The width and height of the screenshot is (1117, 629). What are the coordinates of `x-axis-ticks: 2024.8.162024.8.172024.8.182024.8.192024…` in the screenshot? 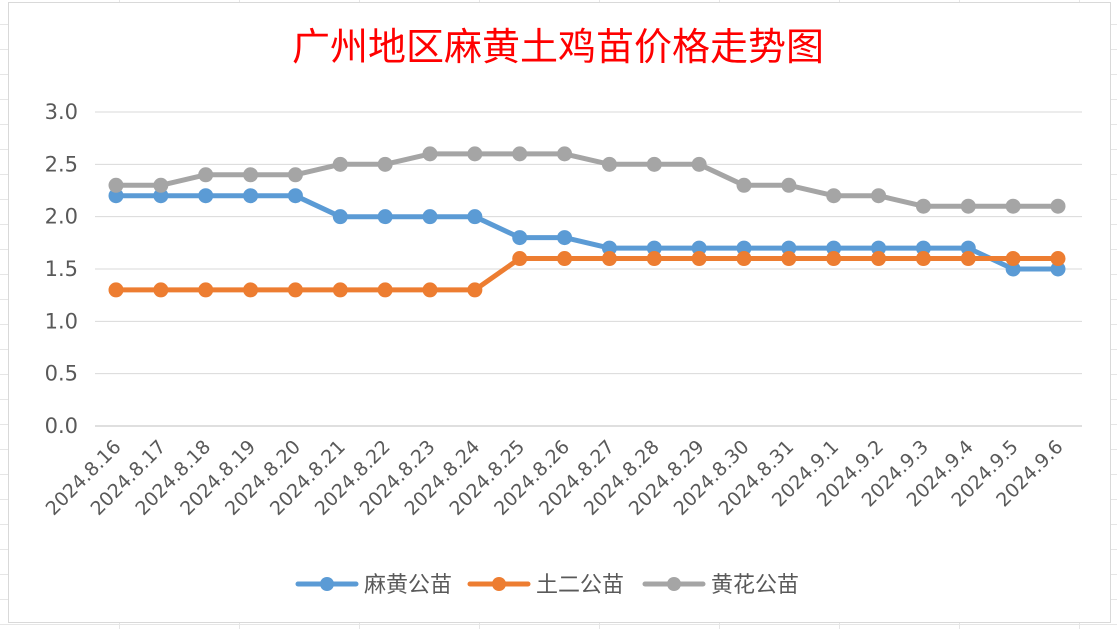 It's located at (555, 478).